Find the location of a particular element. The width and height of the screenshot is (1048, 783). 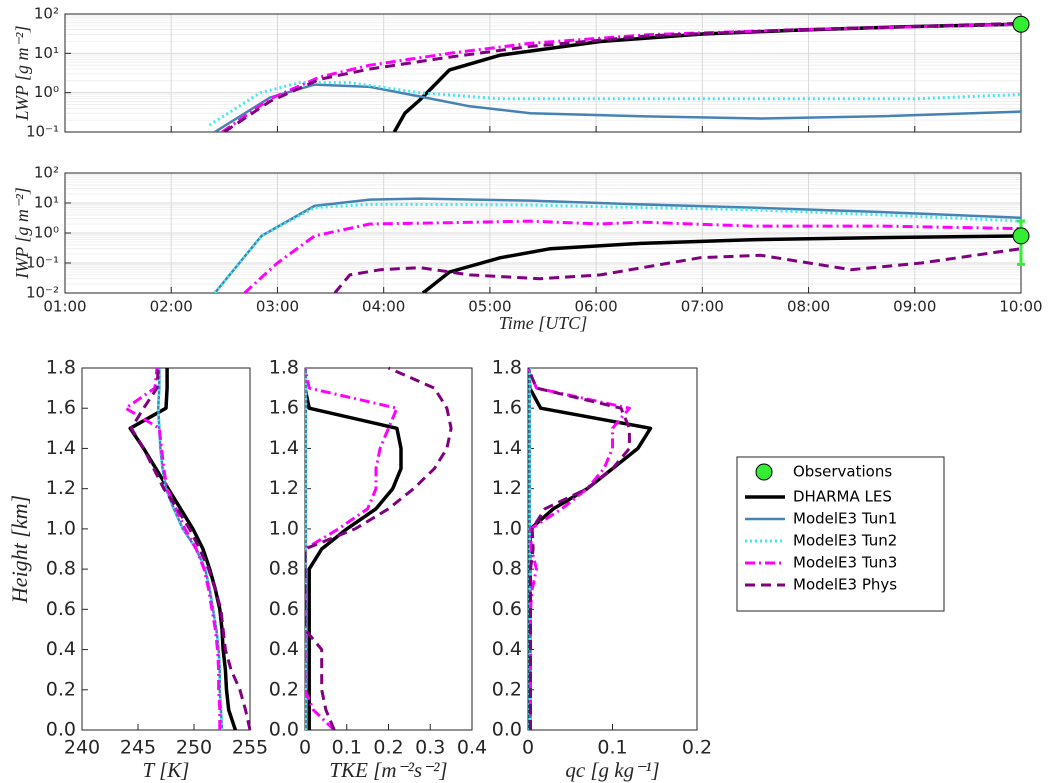

x-tick-label: 08:00 is located at coordinates (808, 307).